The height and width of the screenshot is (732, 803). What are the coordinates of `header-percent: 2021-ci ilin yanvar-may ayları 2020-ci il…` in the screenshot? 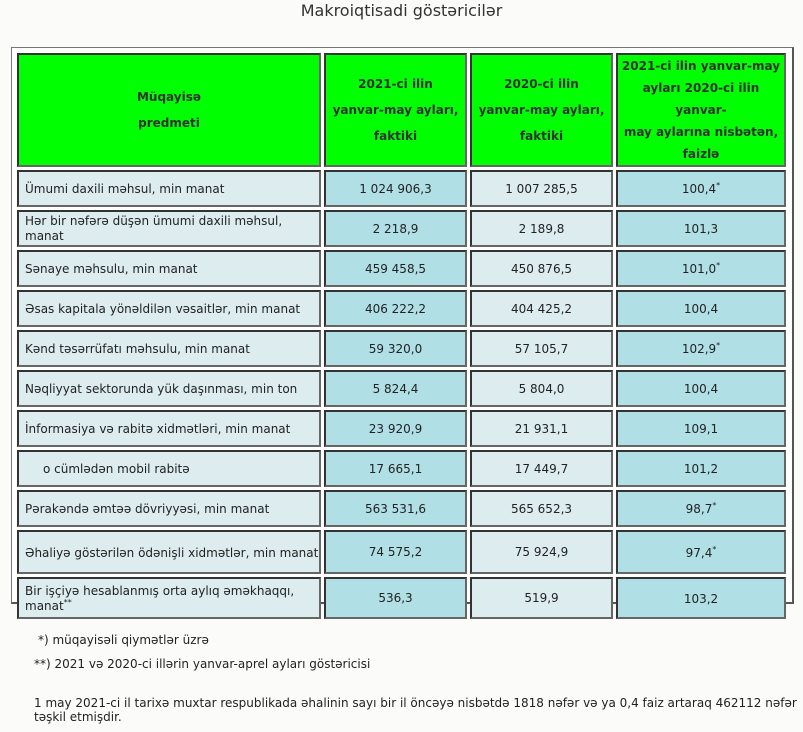 It's located at (701, 110).